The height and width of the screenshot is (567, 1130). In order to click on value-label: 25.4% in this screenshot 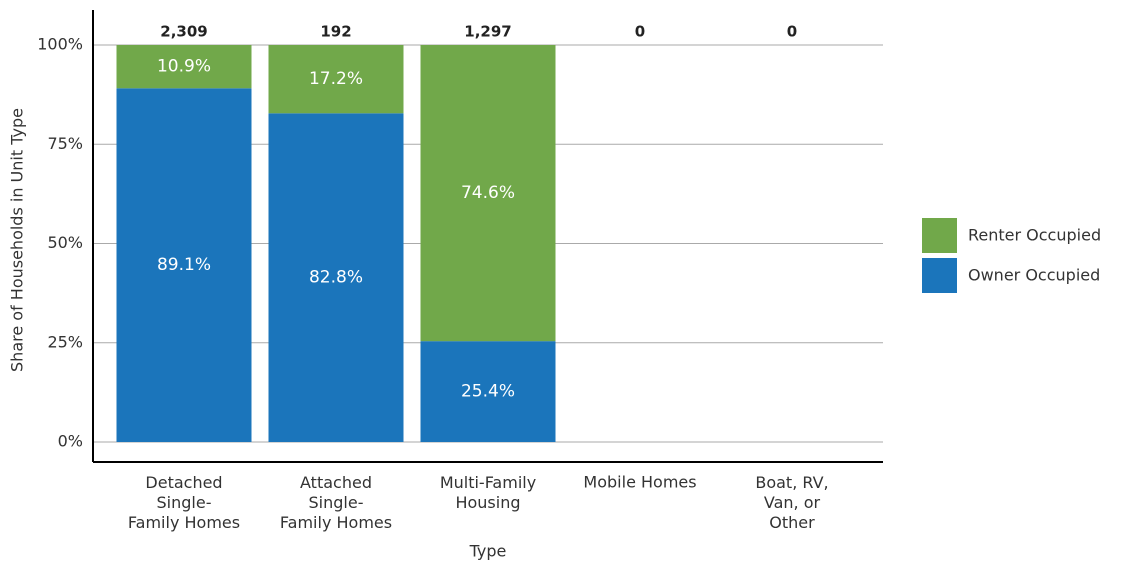, I will do `click(488, 392)`.